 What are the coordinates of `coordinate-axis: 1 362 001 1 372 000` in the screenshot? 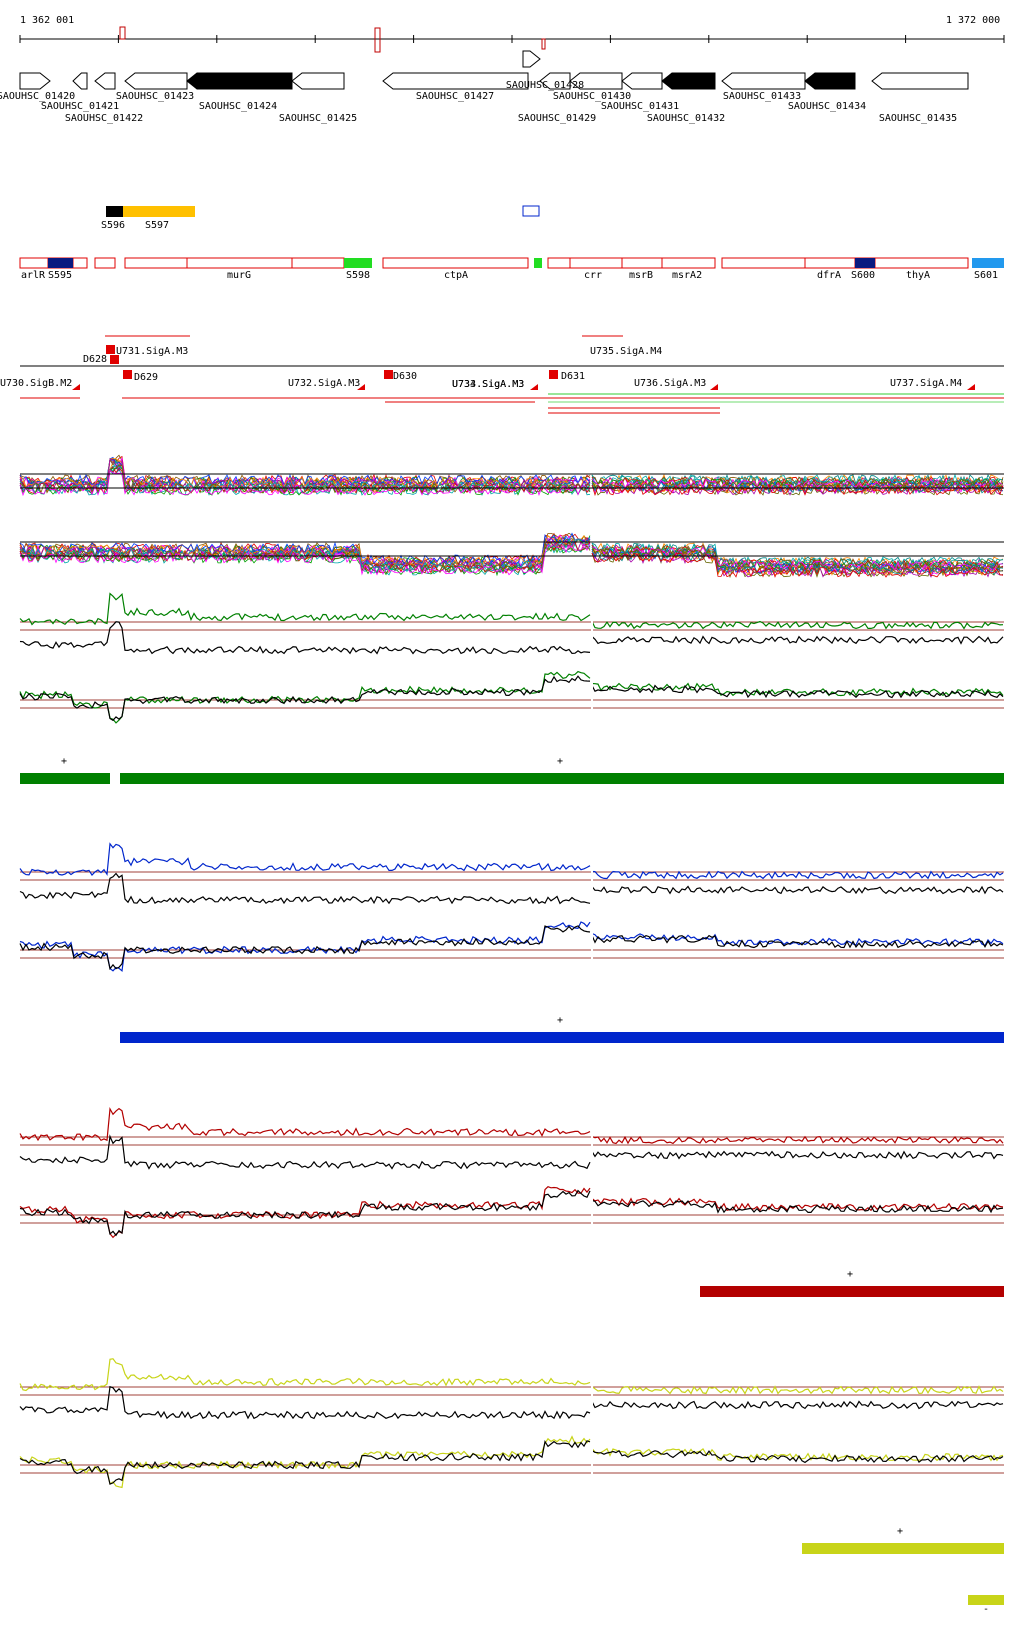 It's located at (512, 34).